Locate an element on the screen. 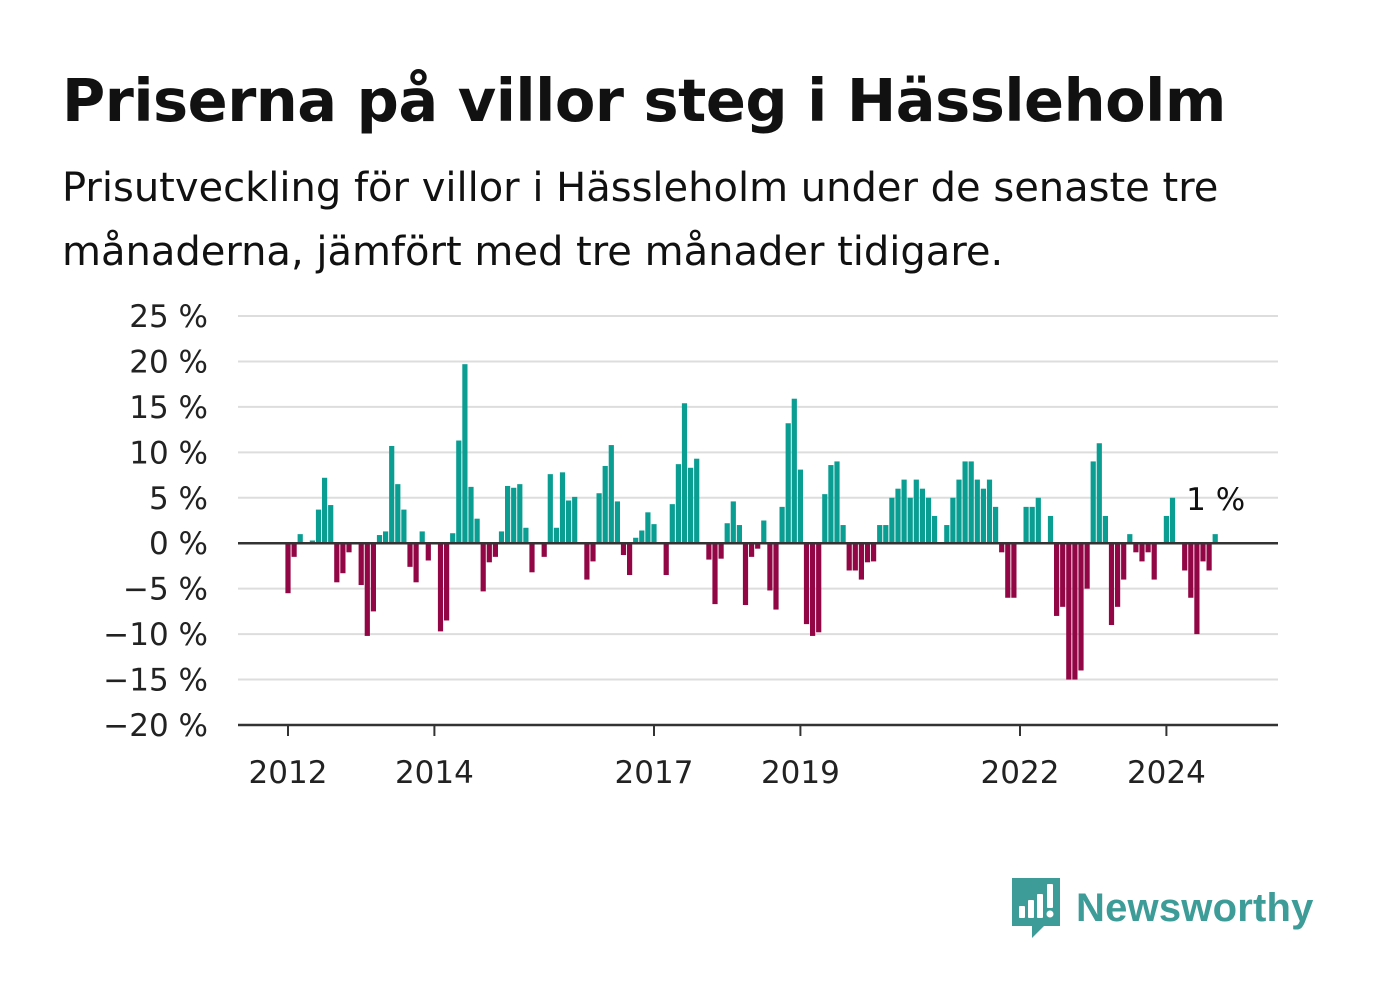  brand-name: Newsworthy is located at coordinates (1195, 907).